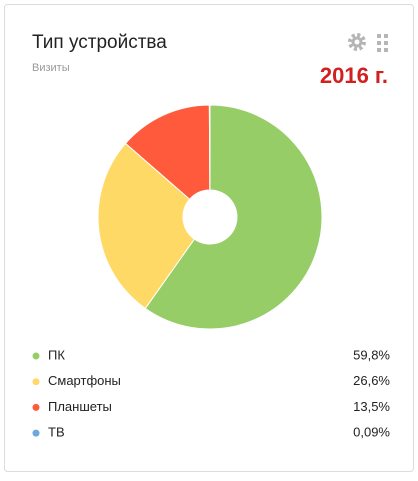 The image size is (418, 481). What do you see at coordinates (80, 406) in the screenshot?
I see `legend-label: Планшеты` at bounding box center [80, 406].